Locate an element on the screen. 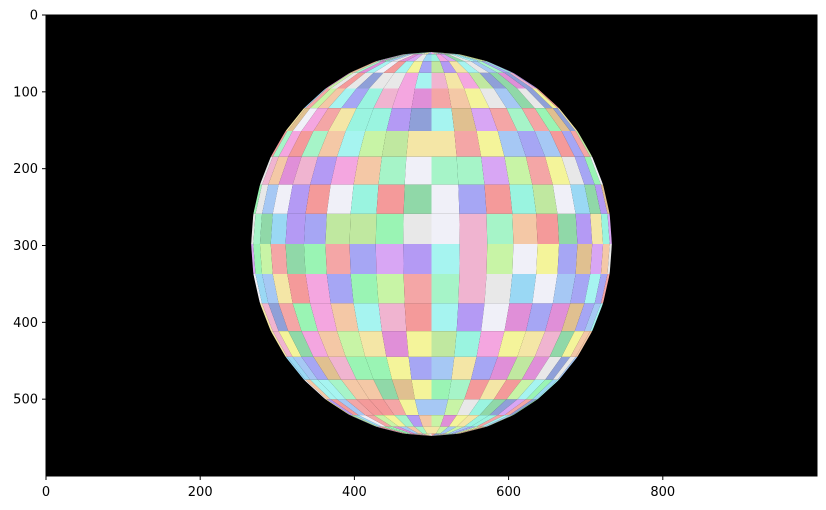  y-tick-label: 200 is located at coordinates (25, 169).